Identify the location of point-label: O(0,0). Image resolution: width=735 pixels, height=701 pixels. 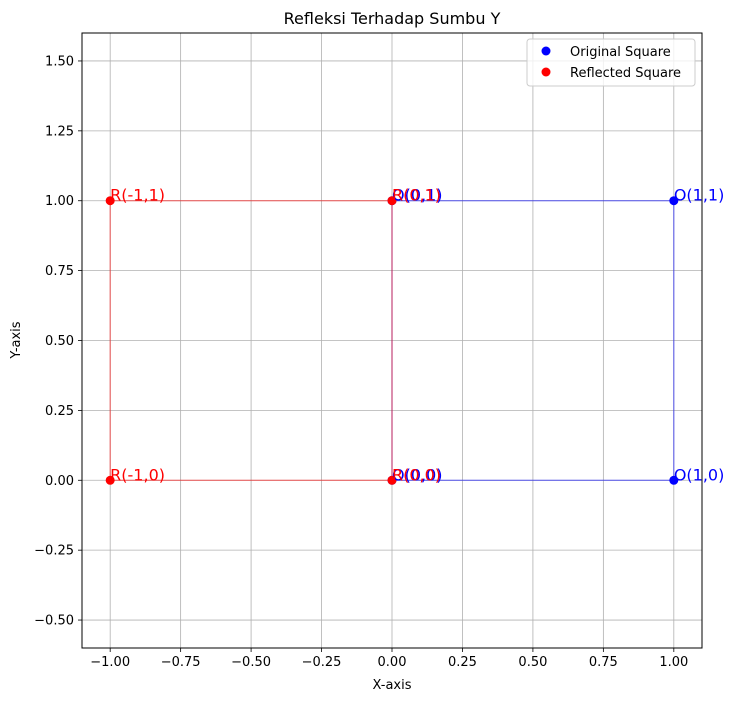
(417, 474).